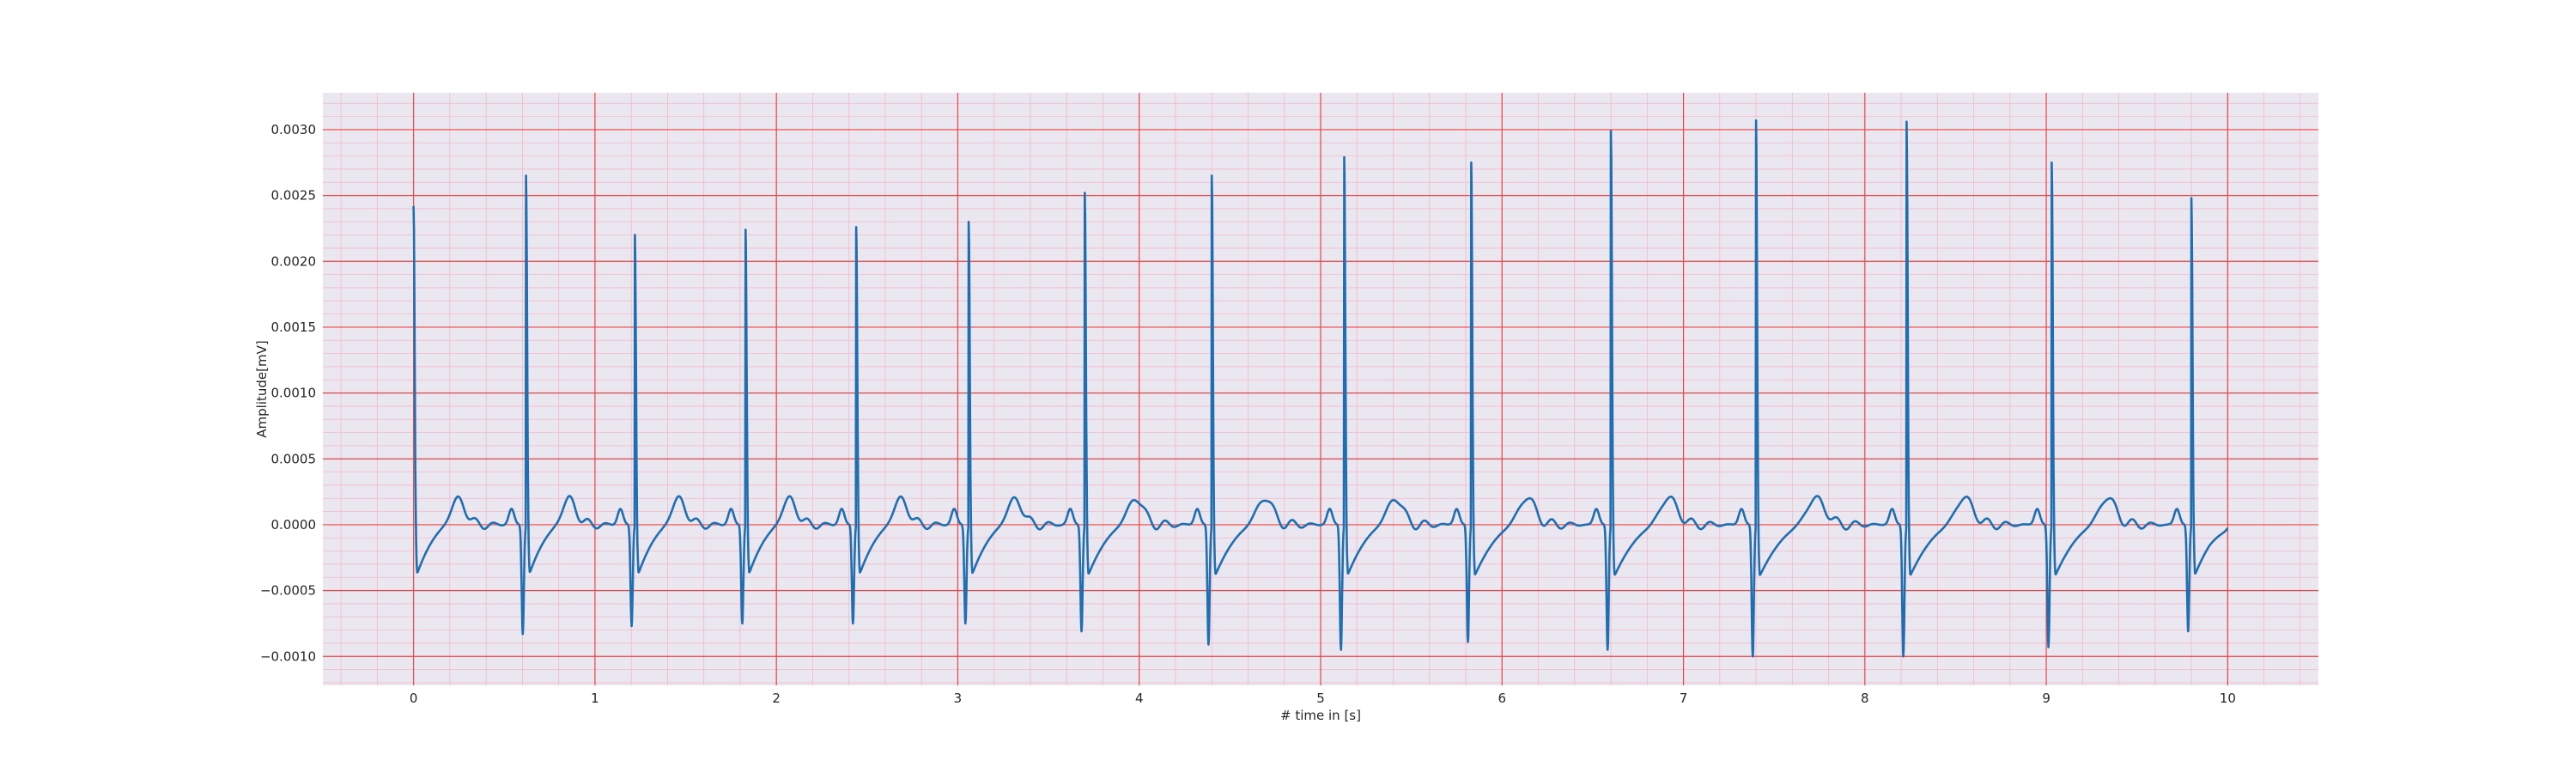  I want to click on x-tick-label: 1, so click(595, 698).